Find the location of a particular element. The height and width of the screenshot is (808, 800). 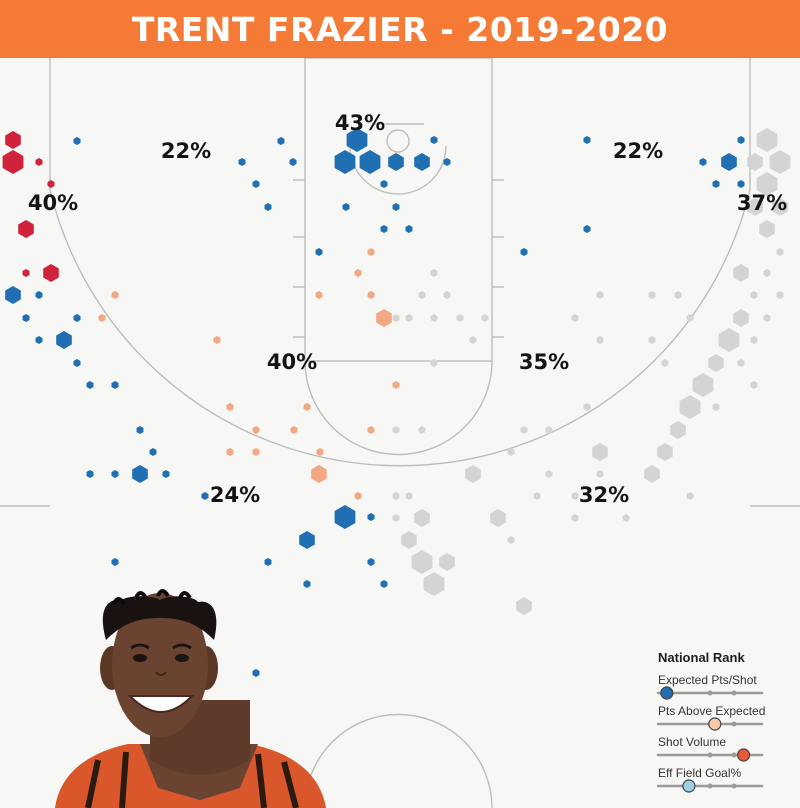

chart-title: TRENT FRAZIER - 2019-2020 is located at coordinates (400, 29).